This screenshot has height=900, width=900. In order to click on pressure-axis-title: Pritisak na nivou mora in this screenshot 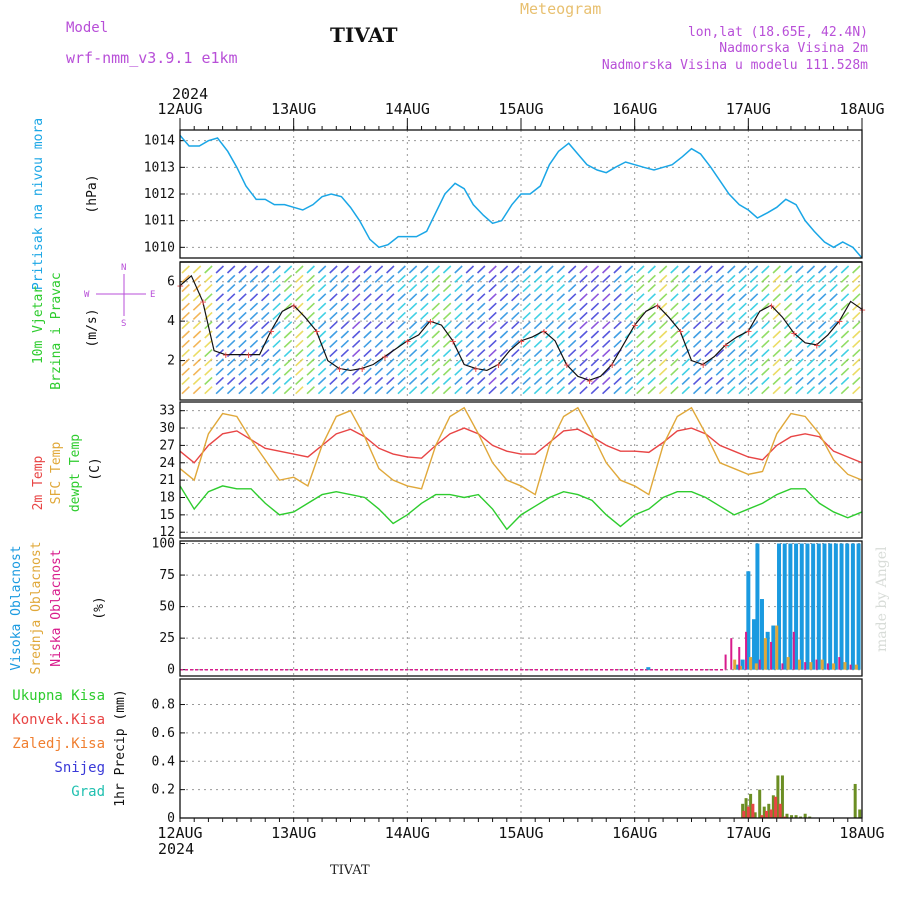, I will do `click(38, 204)`.